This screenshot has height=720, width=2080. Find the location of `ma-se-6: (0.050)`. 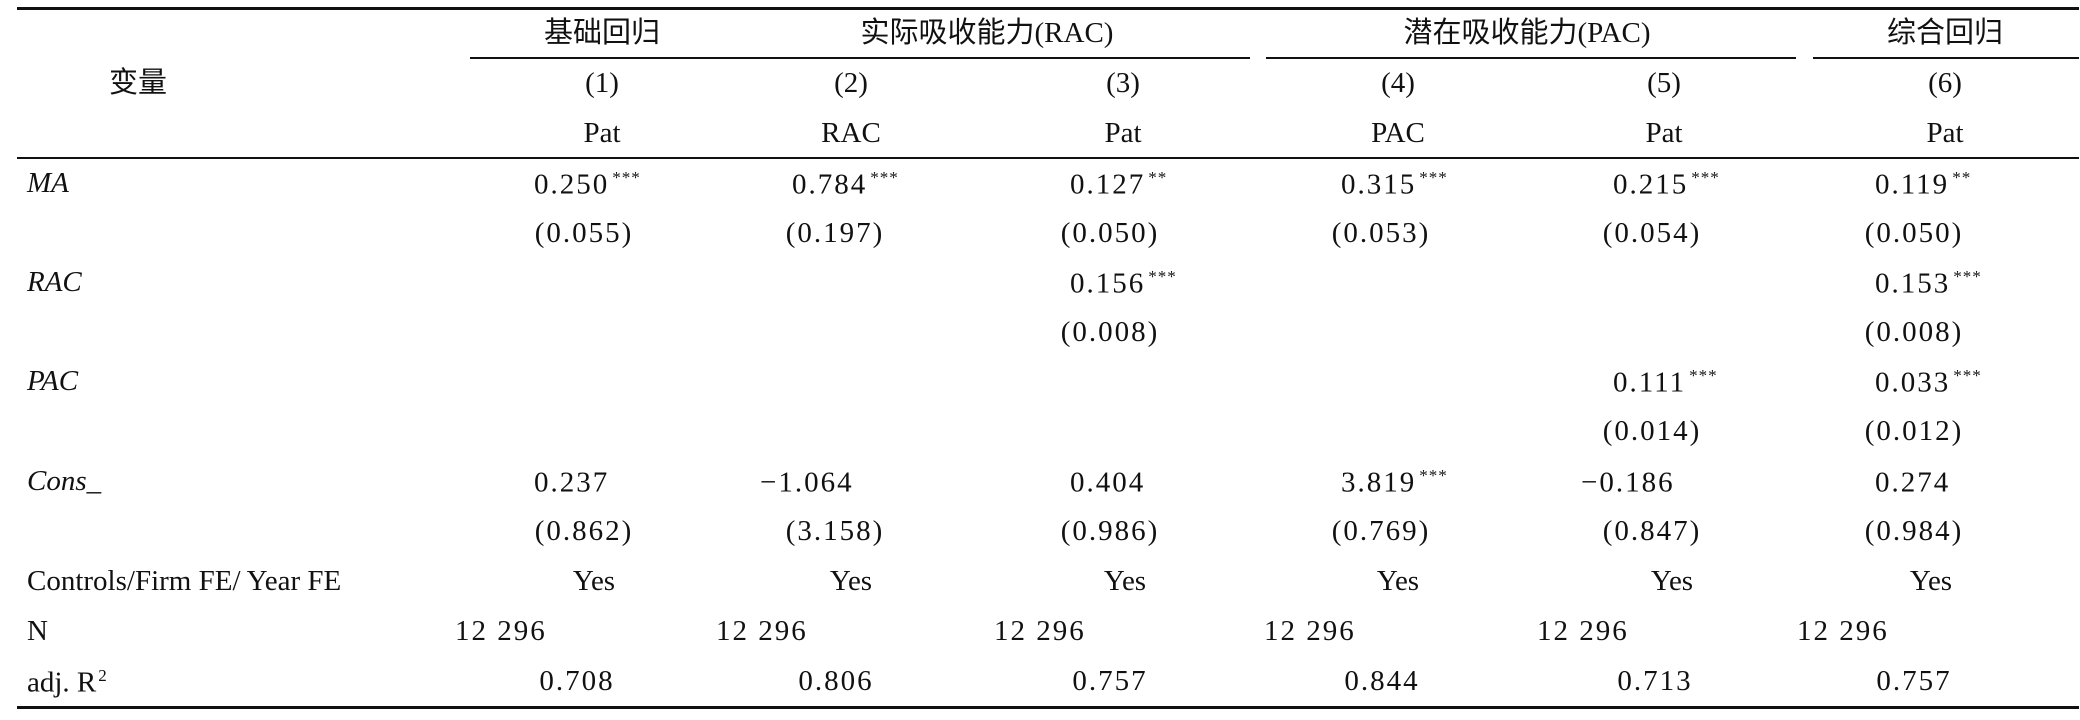

ma-se-6: (0.050) is located at coordinates (1914, 233).